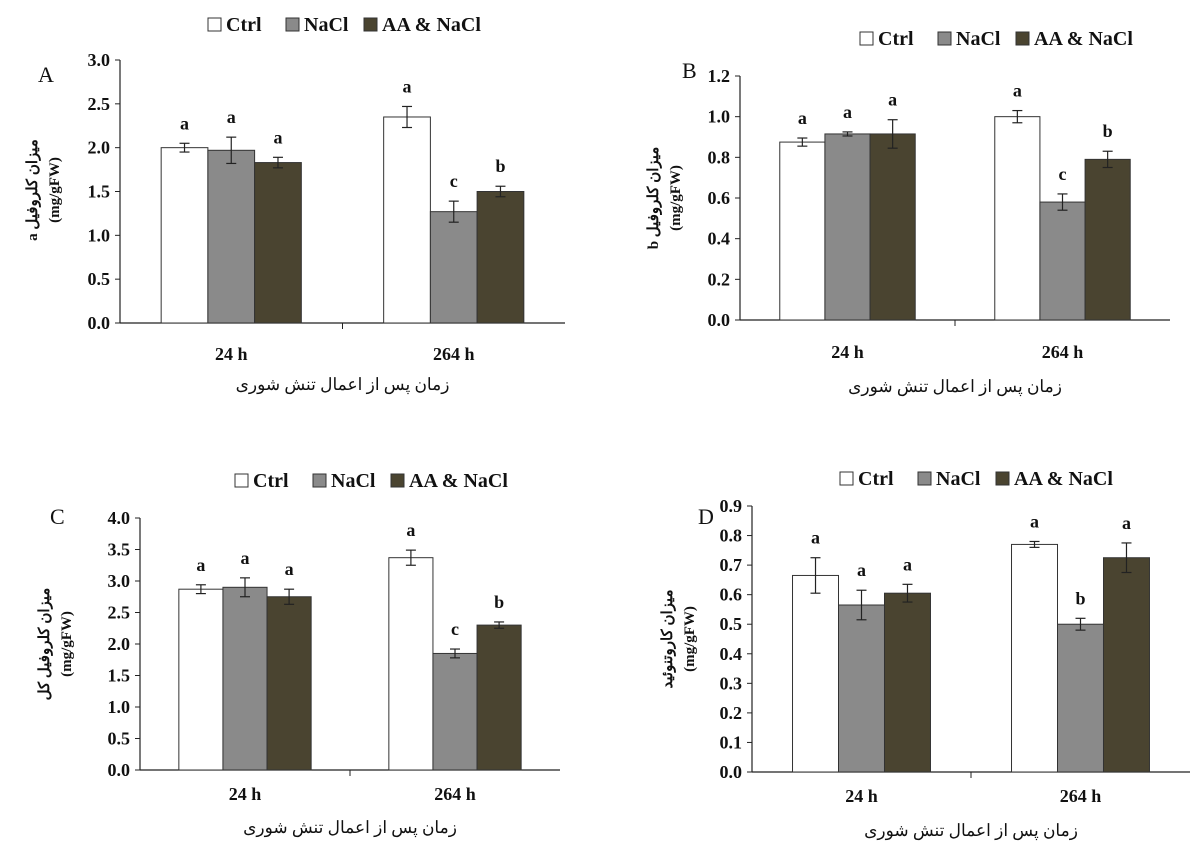  Describe the element at coordinates (119, 518) in the screenshot. I see `y-tick-label: 4.0` at that location.